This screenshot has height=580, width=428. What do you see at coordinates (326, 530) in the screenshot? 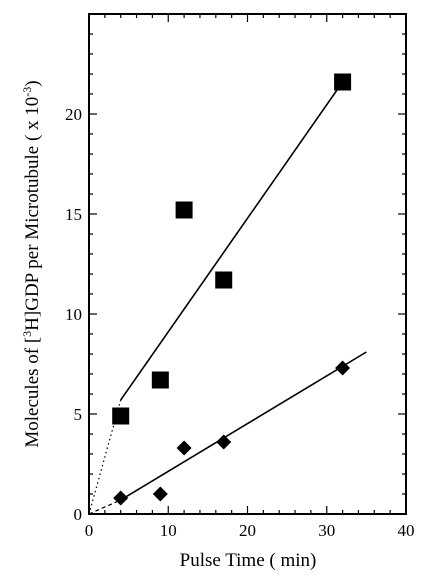
I see `x-tick-label: 30` at bounding box center [326, 530].